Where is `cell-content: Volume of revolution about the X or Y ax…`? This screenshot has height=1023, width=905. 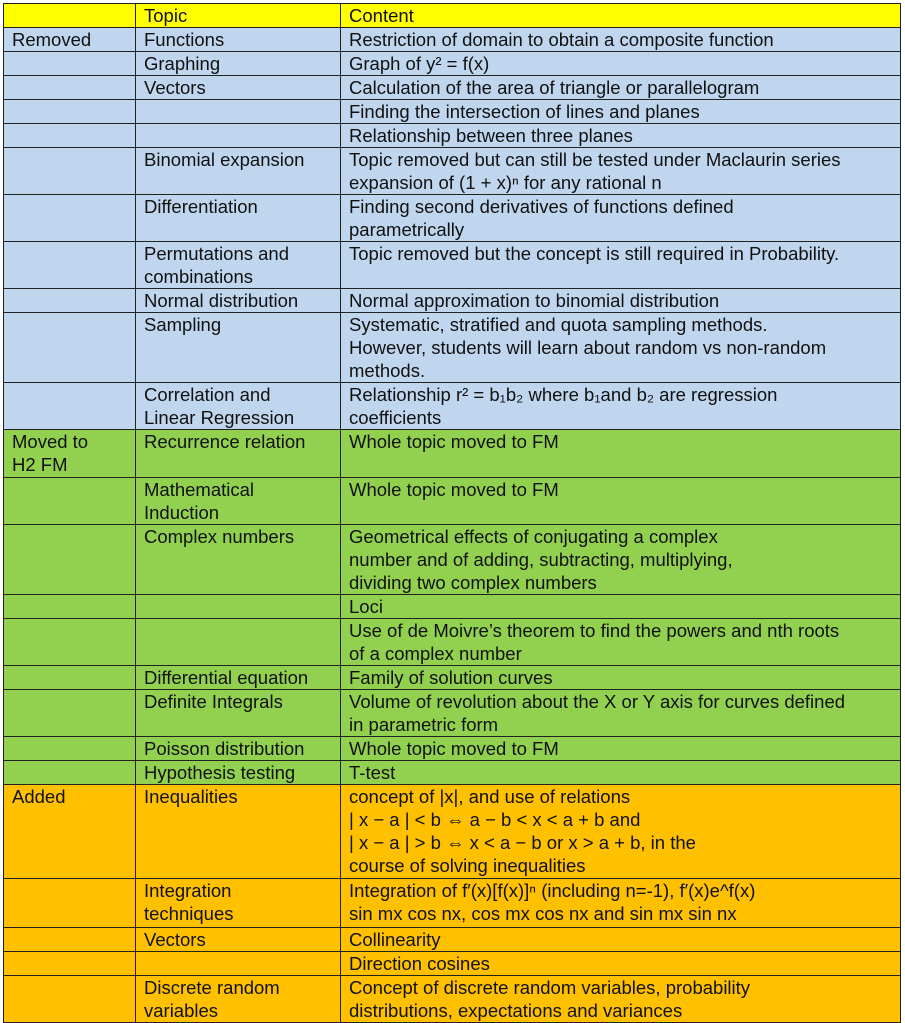 cell-content: Volume of revolution about the X or Y ax… is located at coordinates (620, 713).